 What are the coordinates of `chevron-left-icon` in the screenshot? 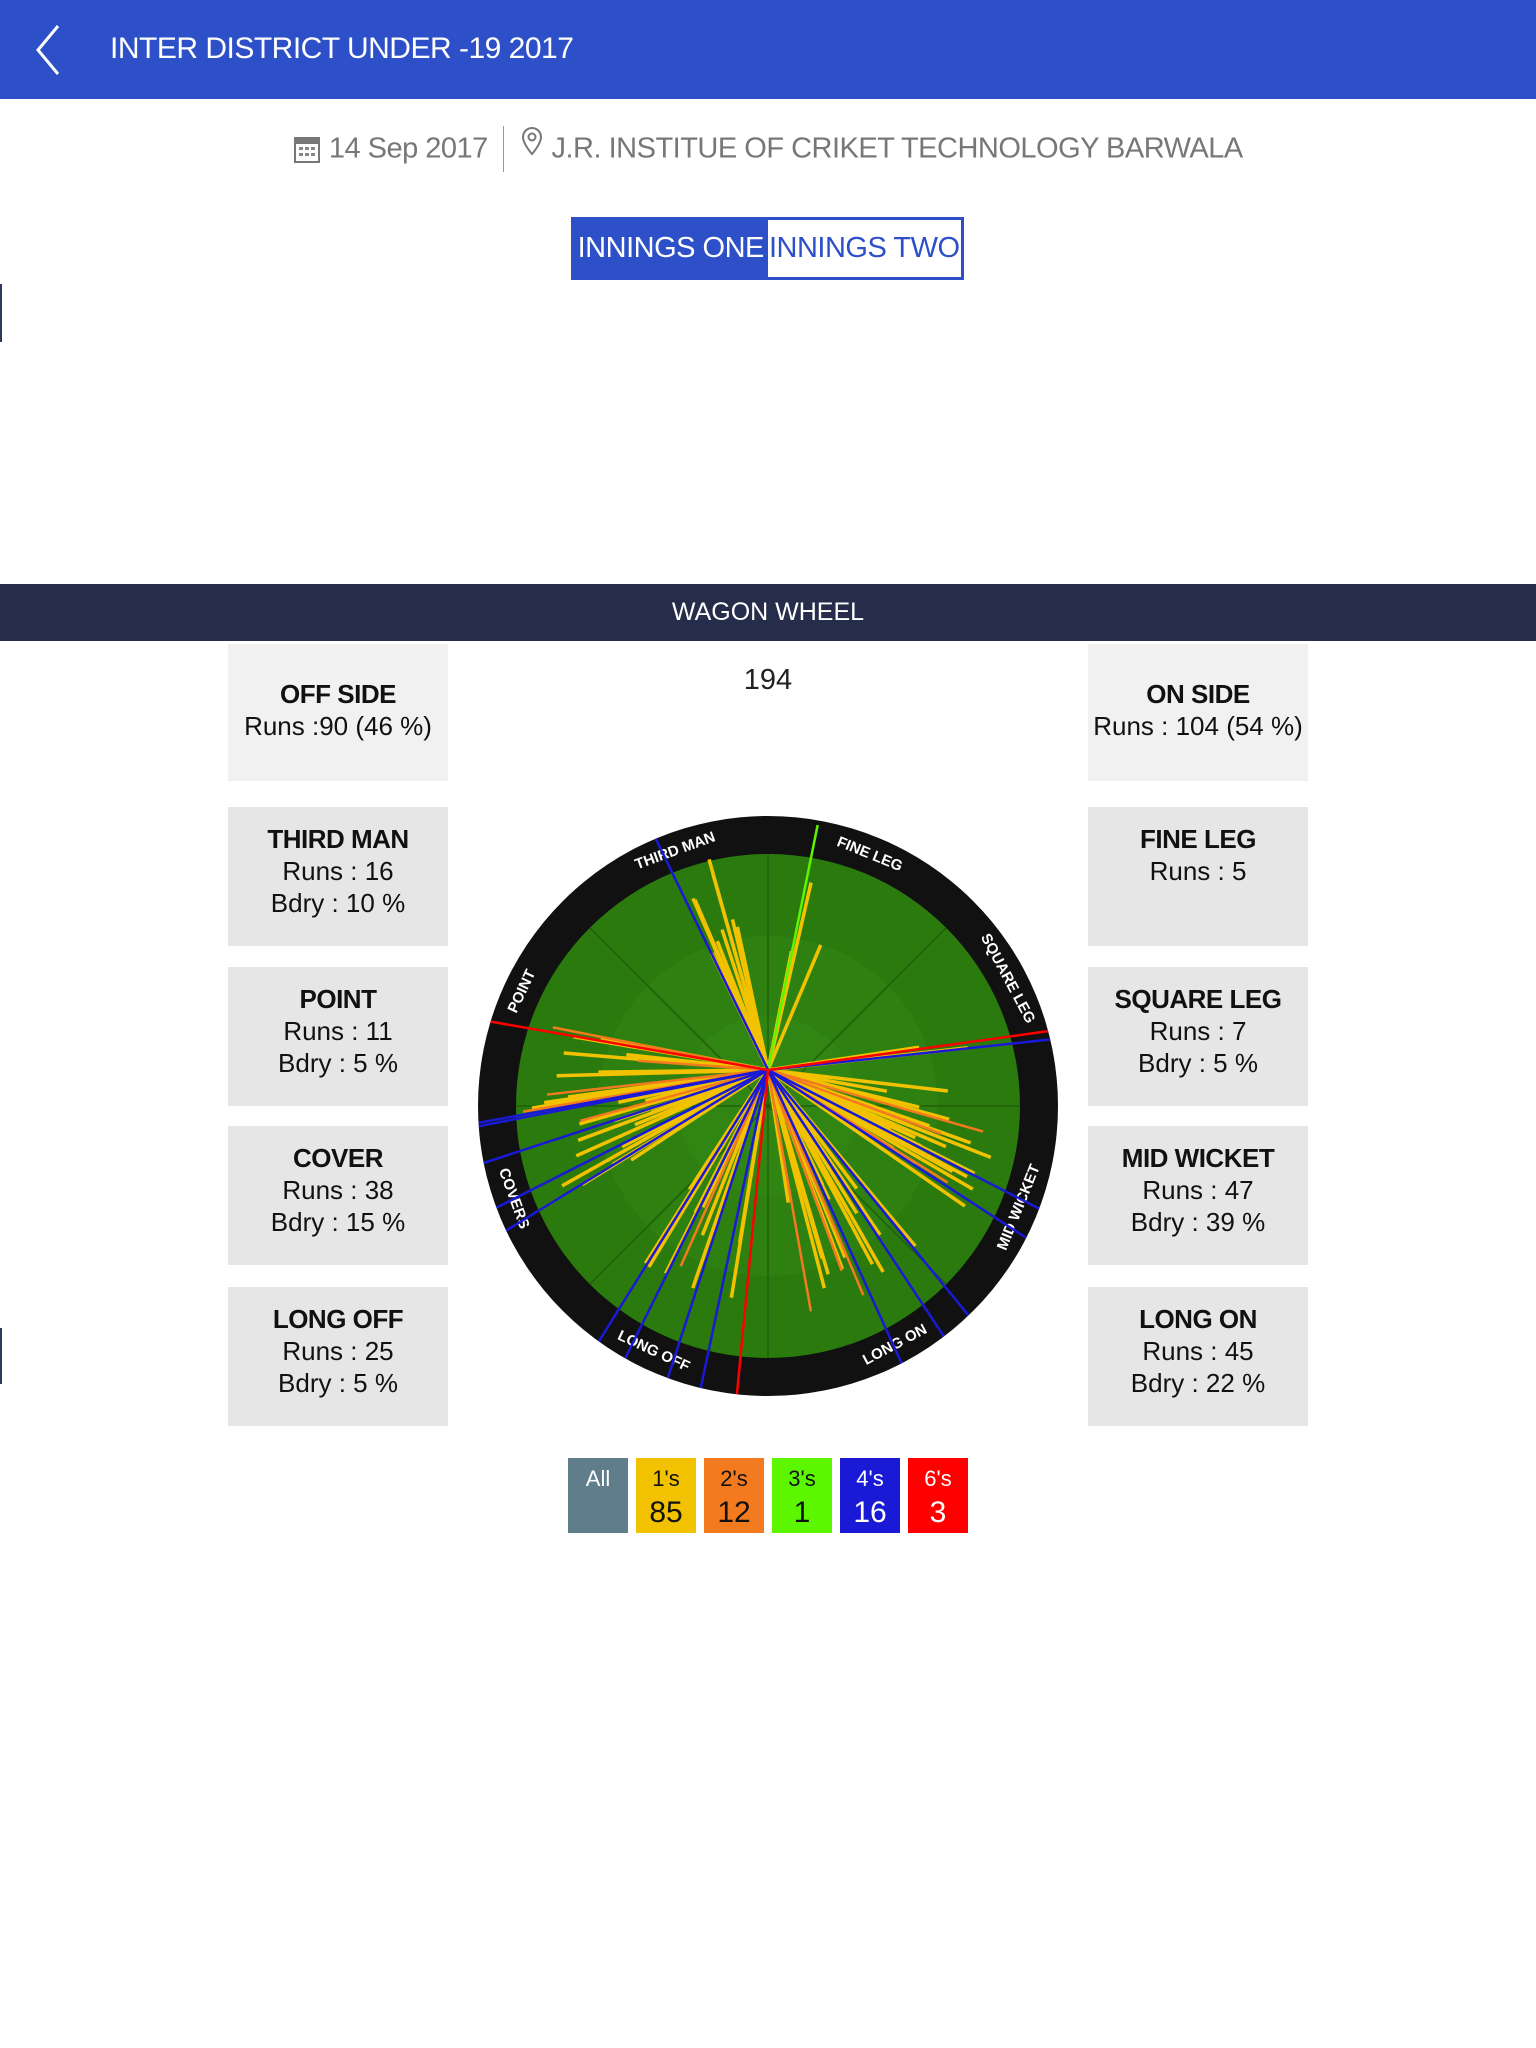 It's located at (50, 50).